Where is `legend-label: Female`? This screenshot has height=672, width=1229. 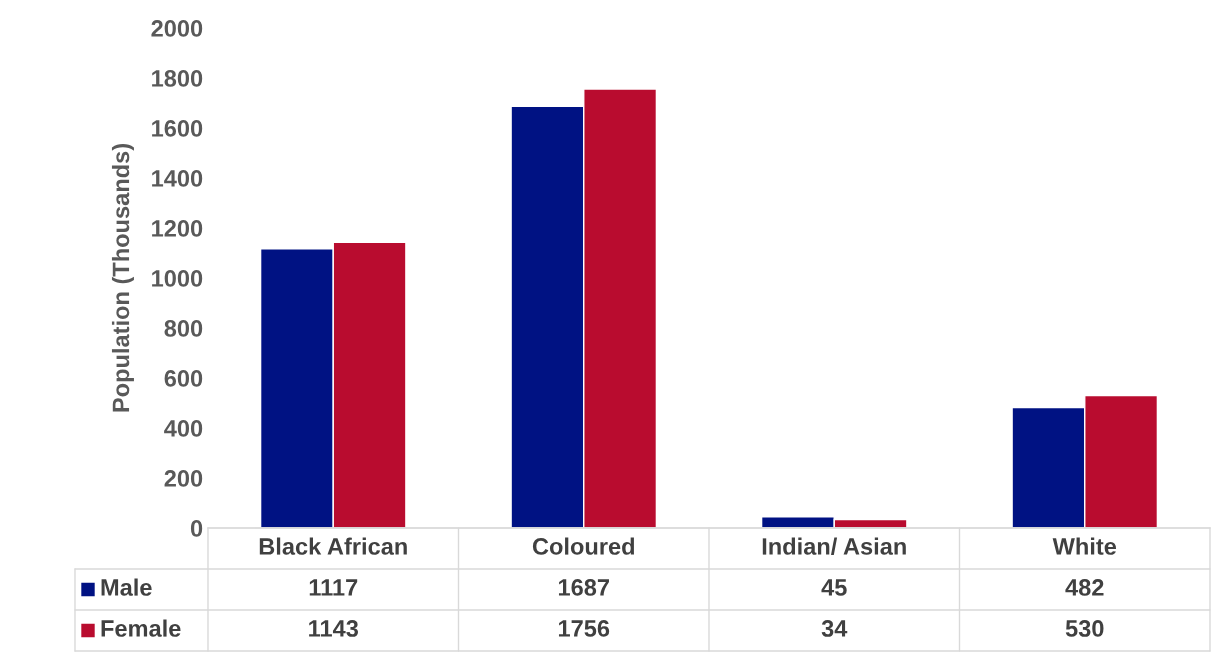
legend-label: Female is located at coordinates (141, 628).